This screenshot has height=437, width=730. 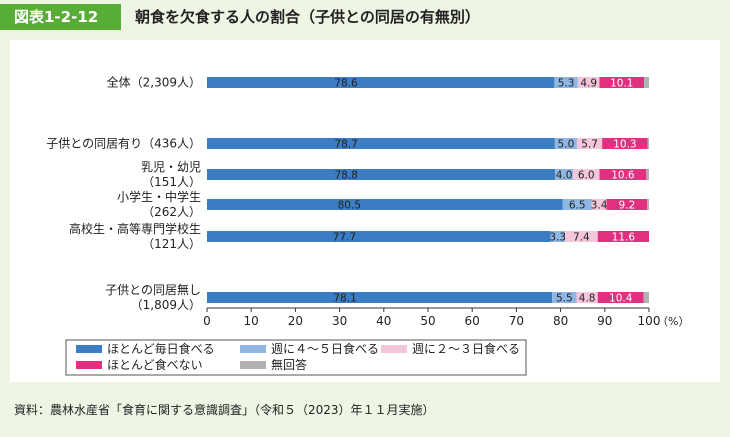 I want to click on data-label: 10.6, so click(x=623, y=176).